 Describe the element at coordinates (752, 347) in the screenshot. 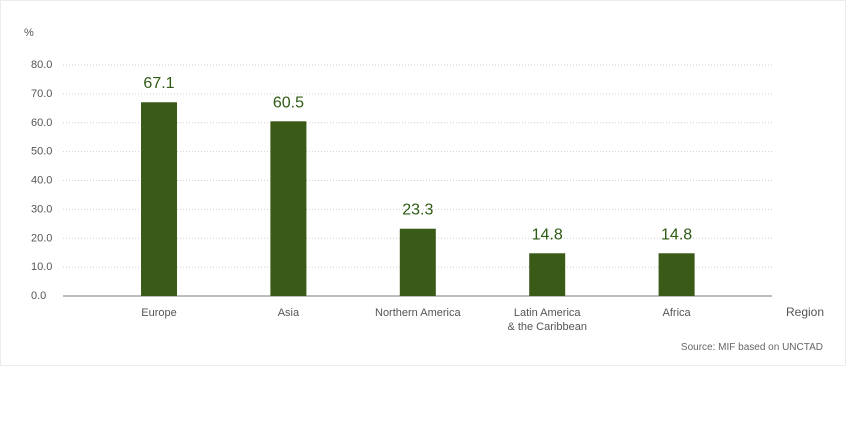

I see `source-note: Source: MIF based on UNCTAD` at that location.